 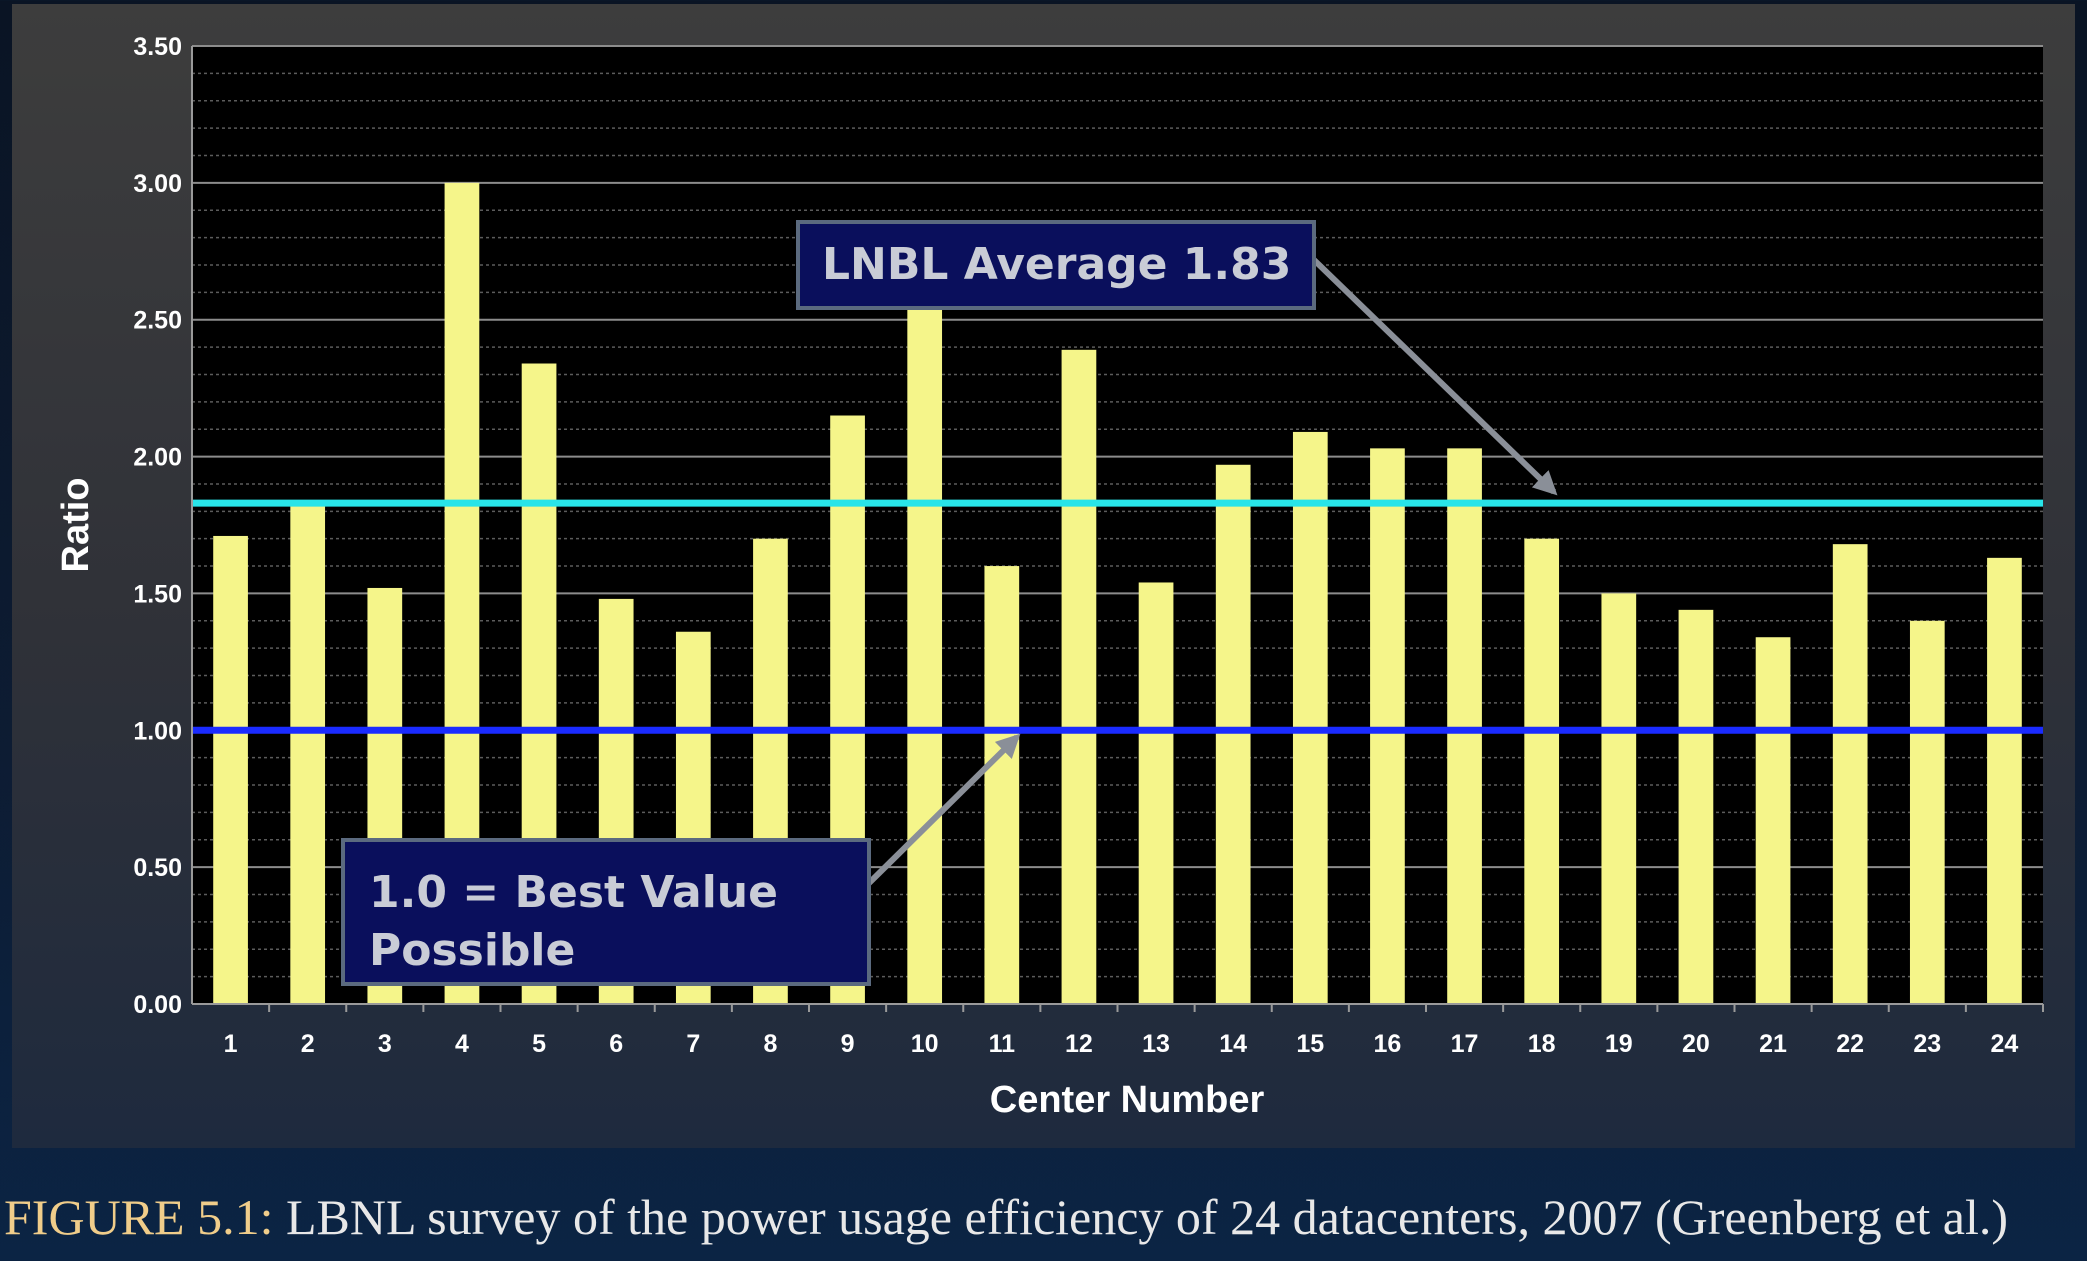 What do you see at coordinates (2005, 1044) in the screenshot?
I see `x-tick-label: 24` at bounding box center [2005, 1044].